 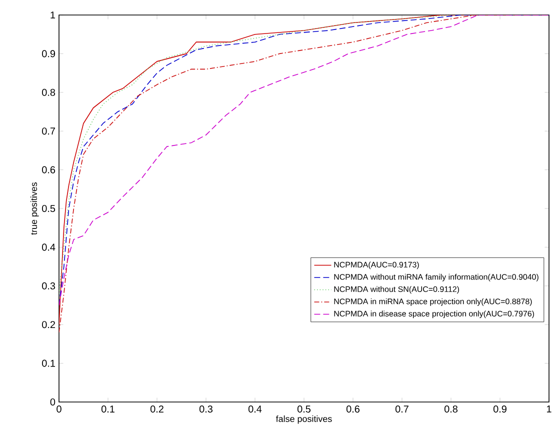 I want to click on x-tick-label: 0.7, so click(x=401, y=409).